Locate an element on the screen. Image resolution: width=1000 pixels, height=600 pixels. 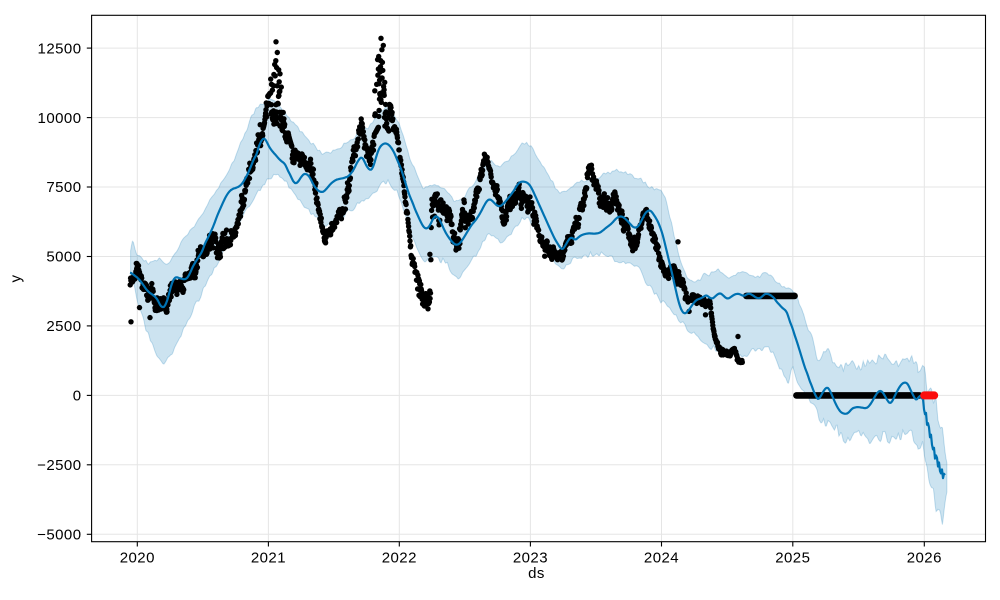
svg-text: y is located at coordinates (16, 278).